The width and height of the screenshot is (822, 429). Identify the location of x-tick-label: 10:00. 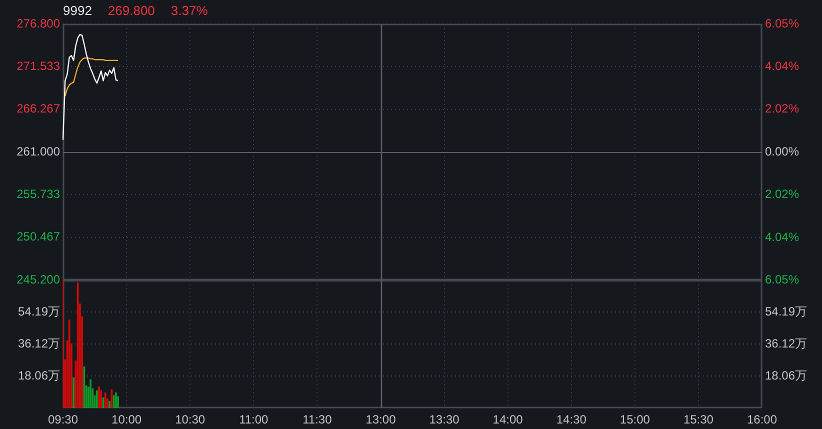
(127, 419).